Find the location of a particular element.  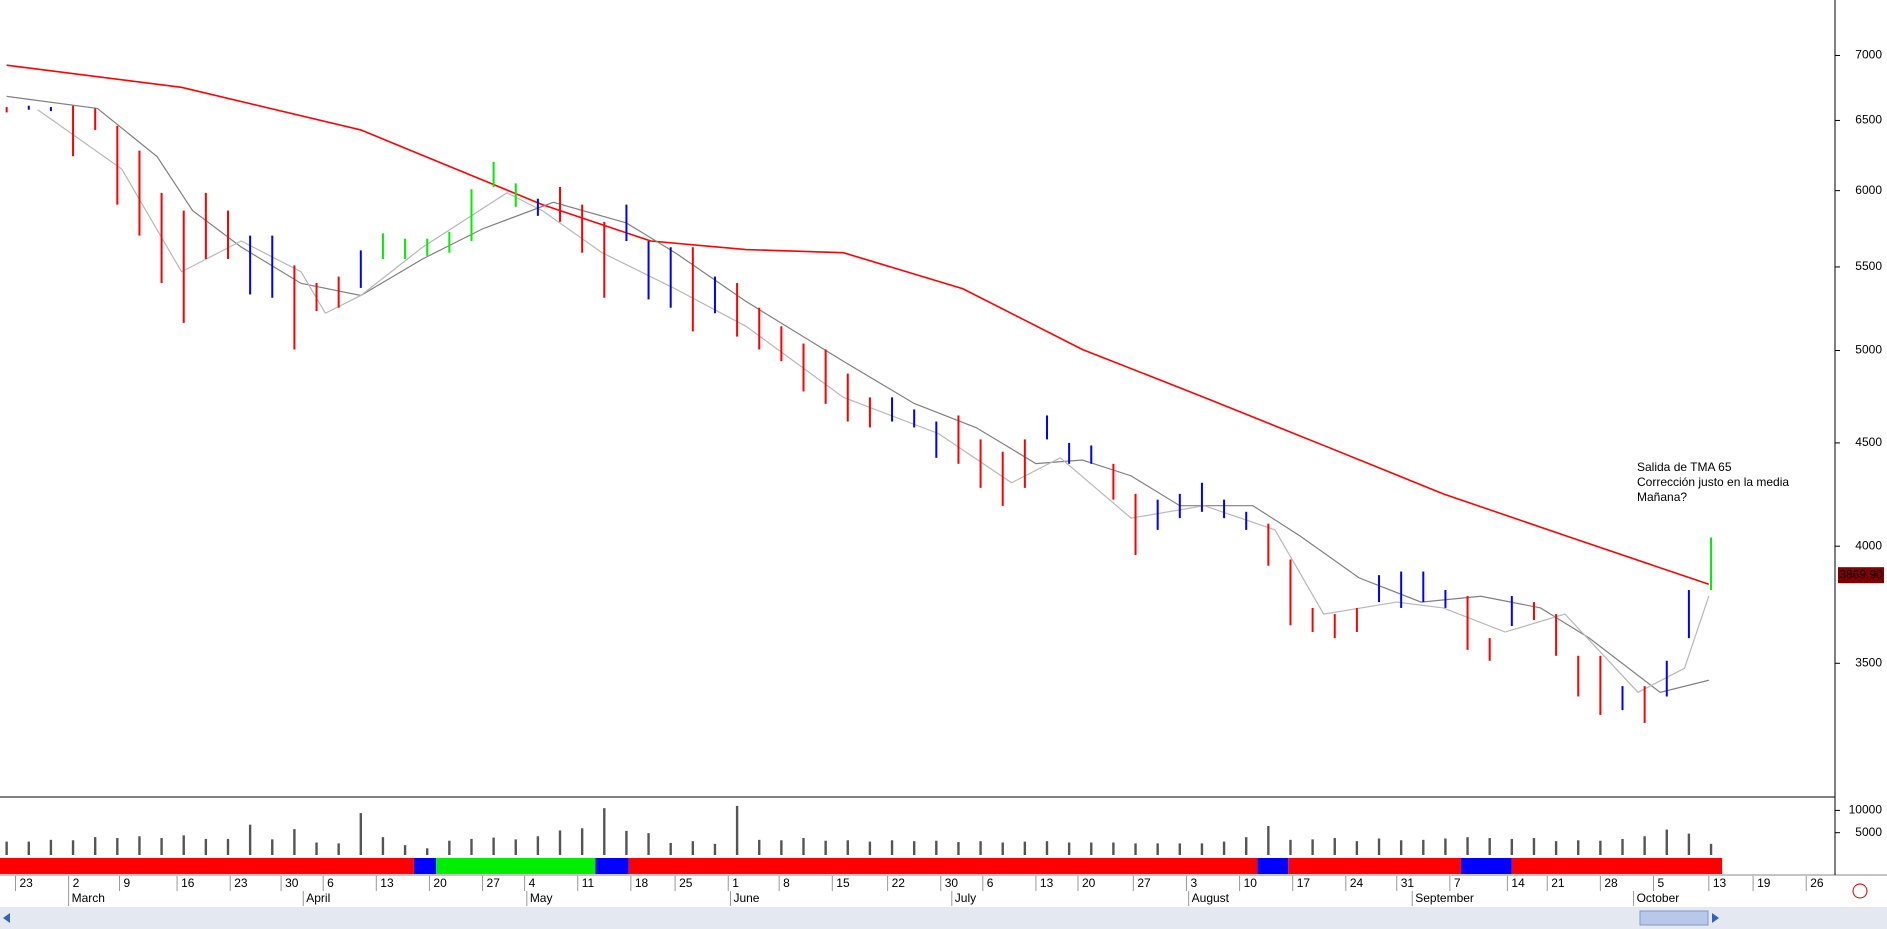

month-label: March is located at coordinates (88, 898).